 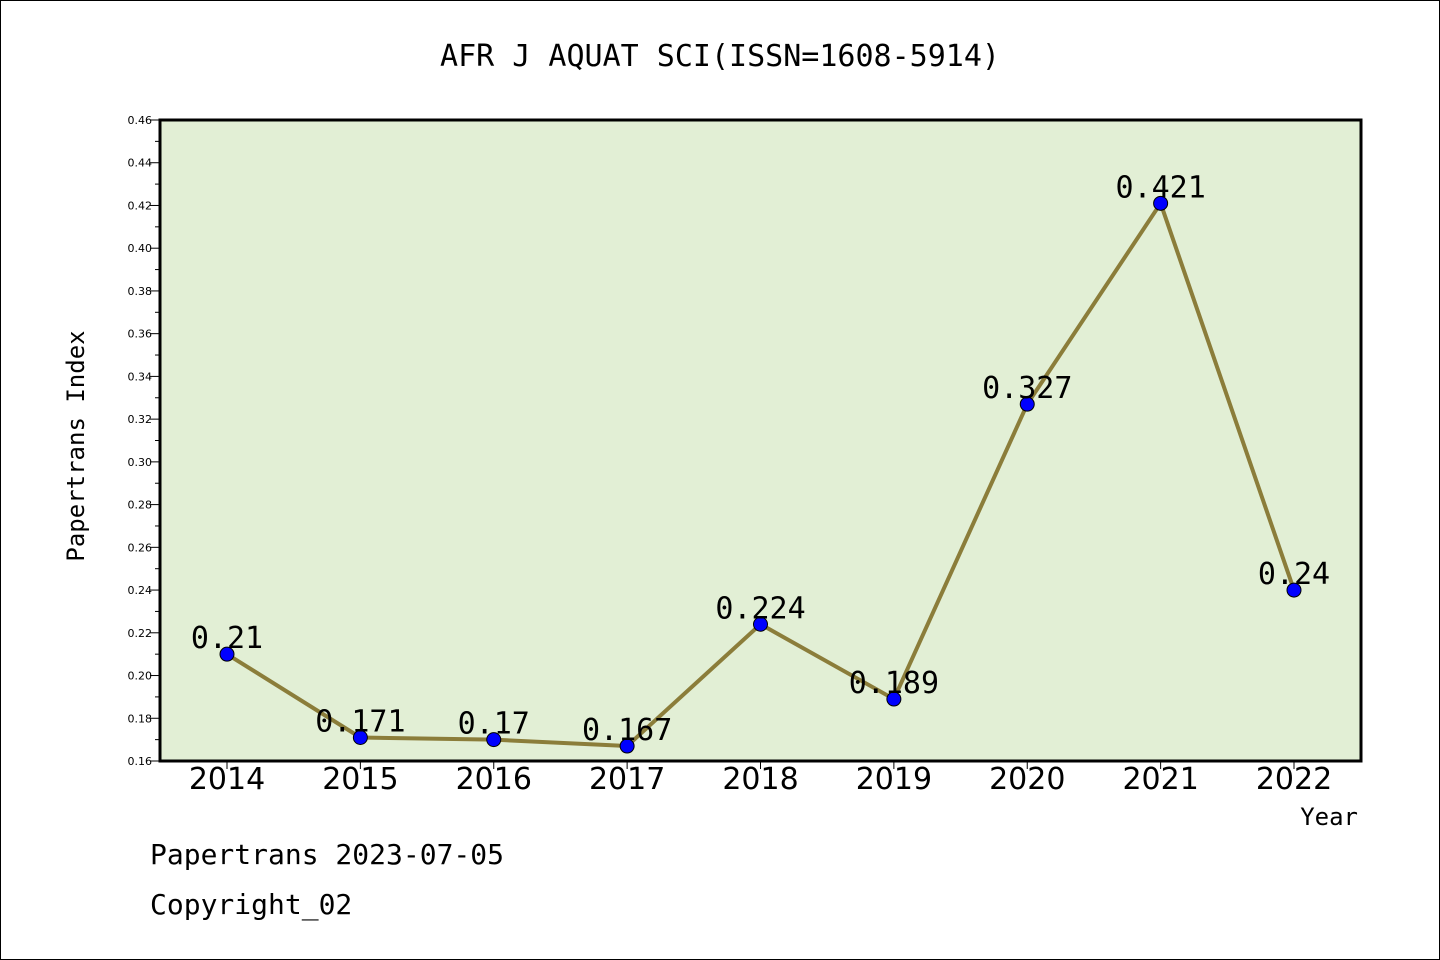 What do you see at coordinates (140, 419) in the screenshot?
I see `y-tick-label: 0.32` at bounding box center [140, 419].